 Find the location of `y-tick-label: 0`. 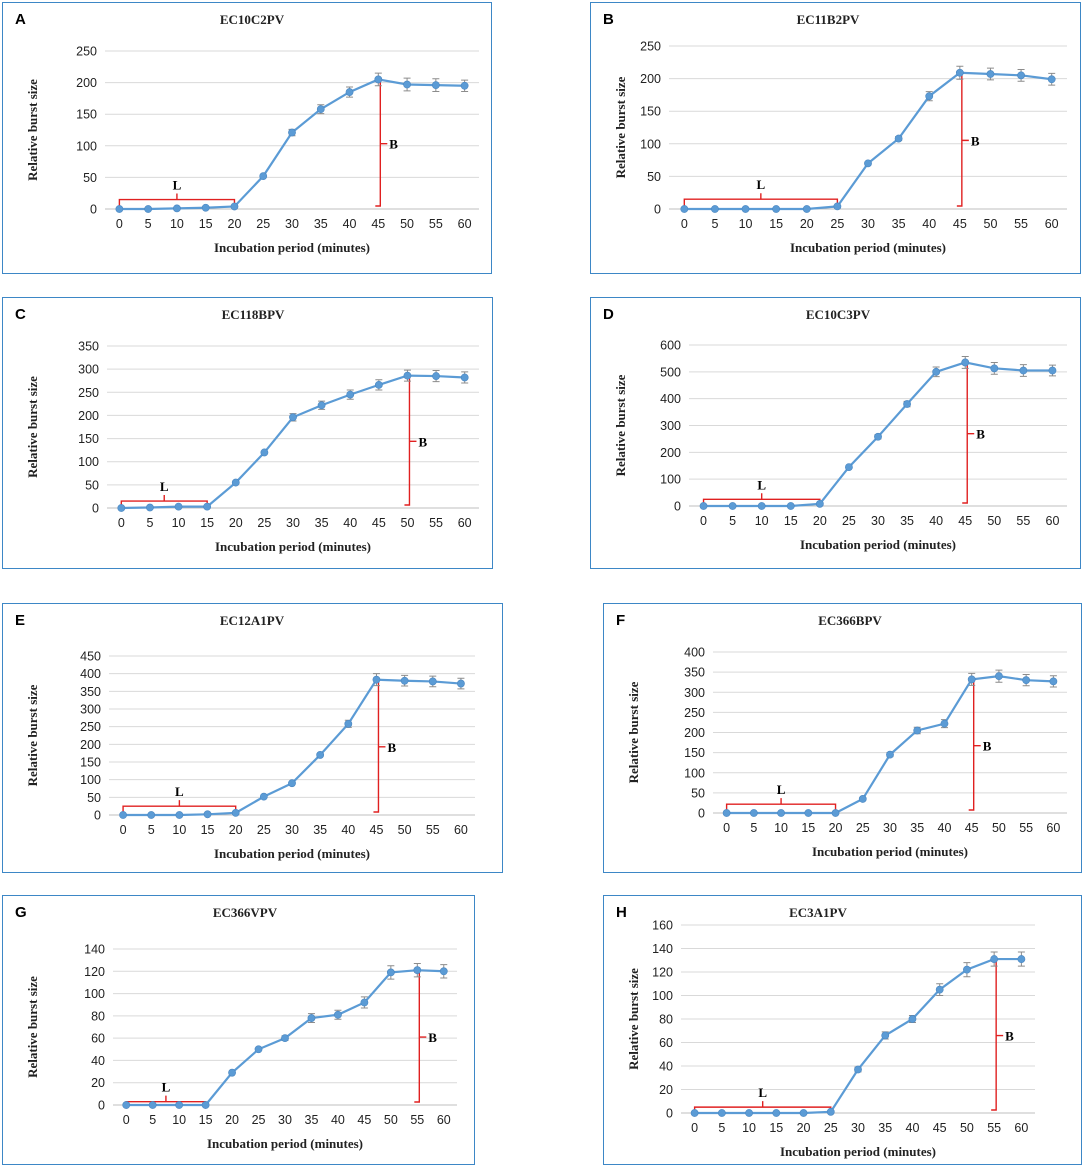

y-tick-label: 0 is located at coordinates (657, 210).